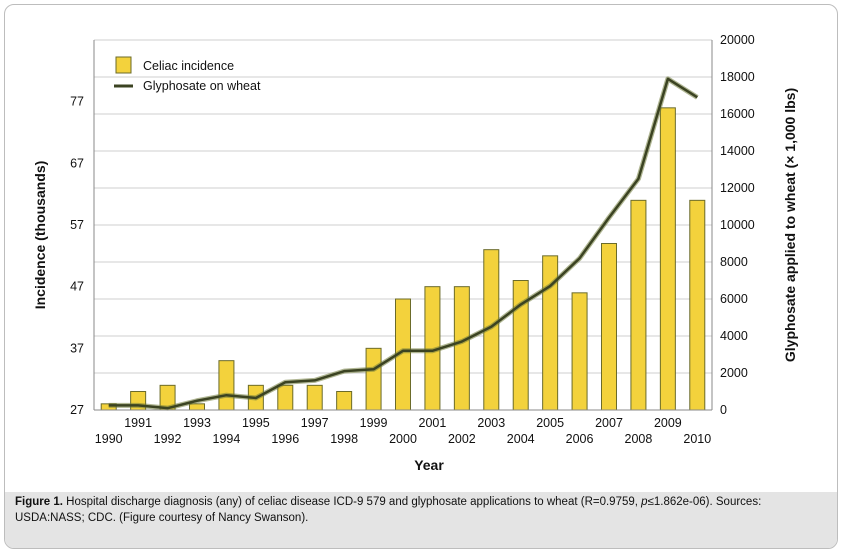 This screenshot has height=553, width=842. I want to click on right-tick-8000: 8000, so click(734, 262).